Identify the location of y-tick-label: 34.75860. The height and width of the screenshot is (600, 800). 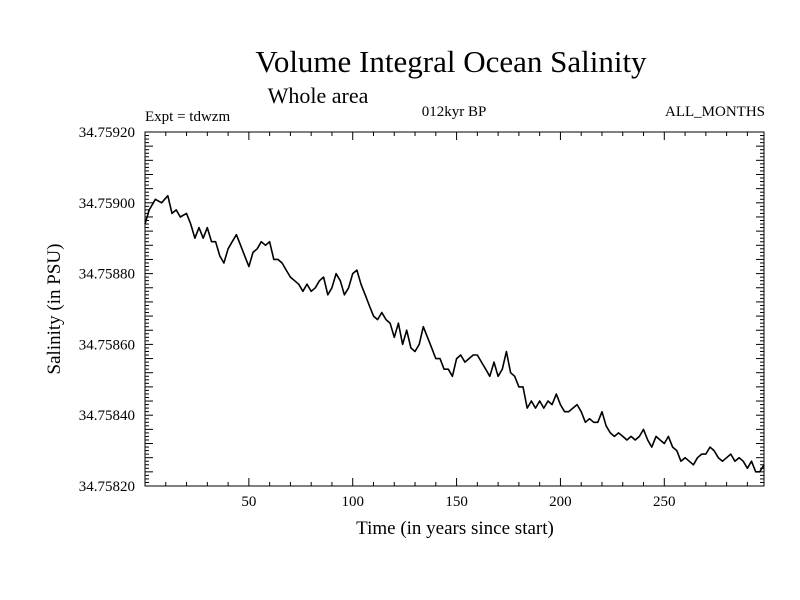
(107, 345).